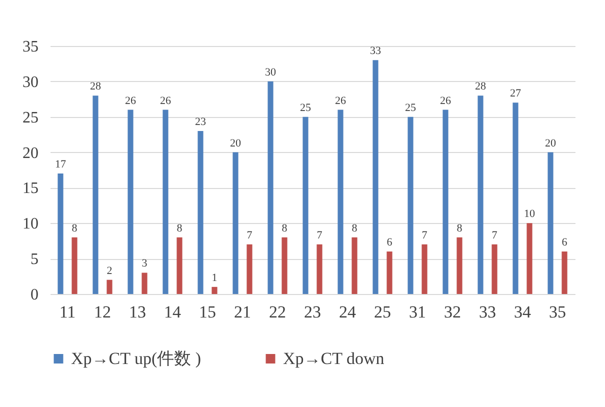 The image size is (605, 407). I want to click on x-tick-label: 22, so click(277, 312).